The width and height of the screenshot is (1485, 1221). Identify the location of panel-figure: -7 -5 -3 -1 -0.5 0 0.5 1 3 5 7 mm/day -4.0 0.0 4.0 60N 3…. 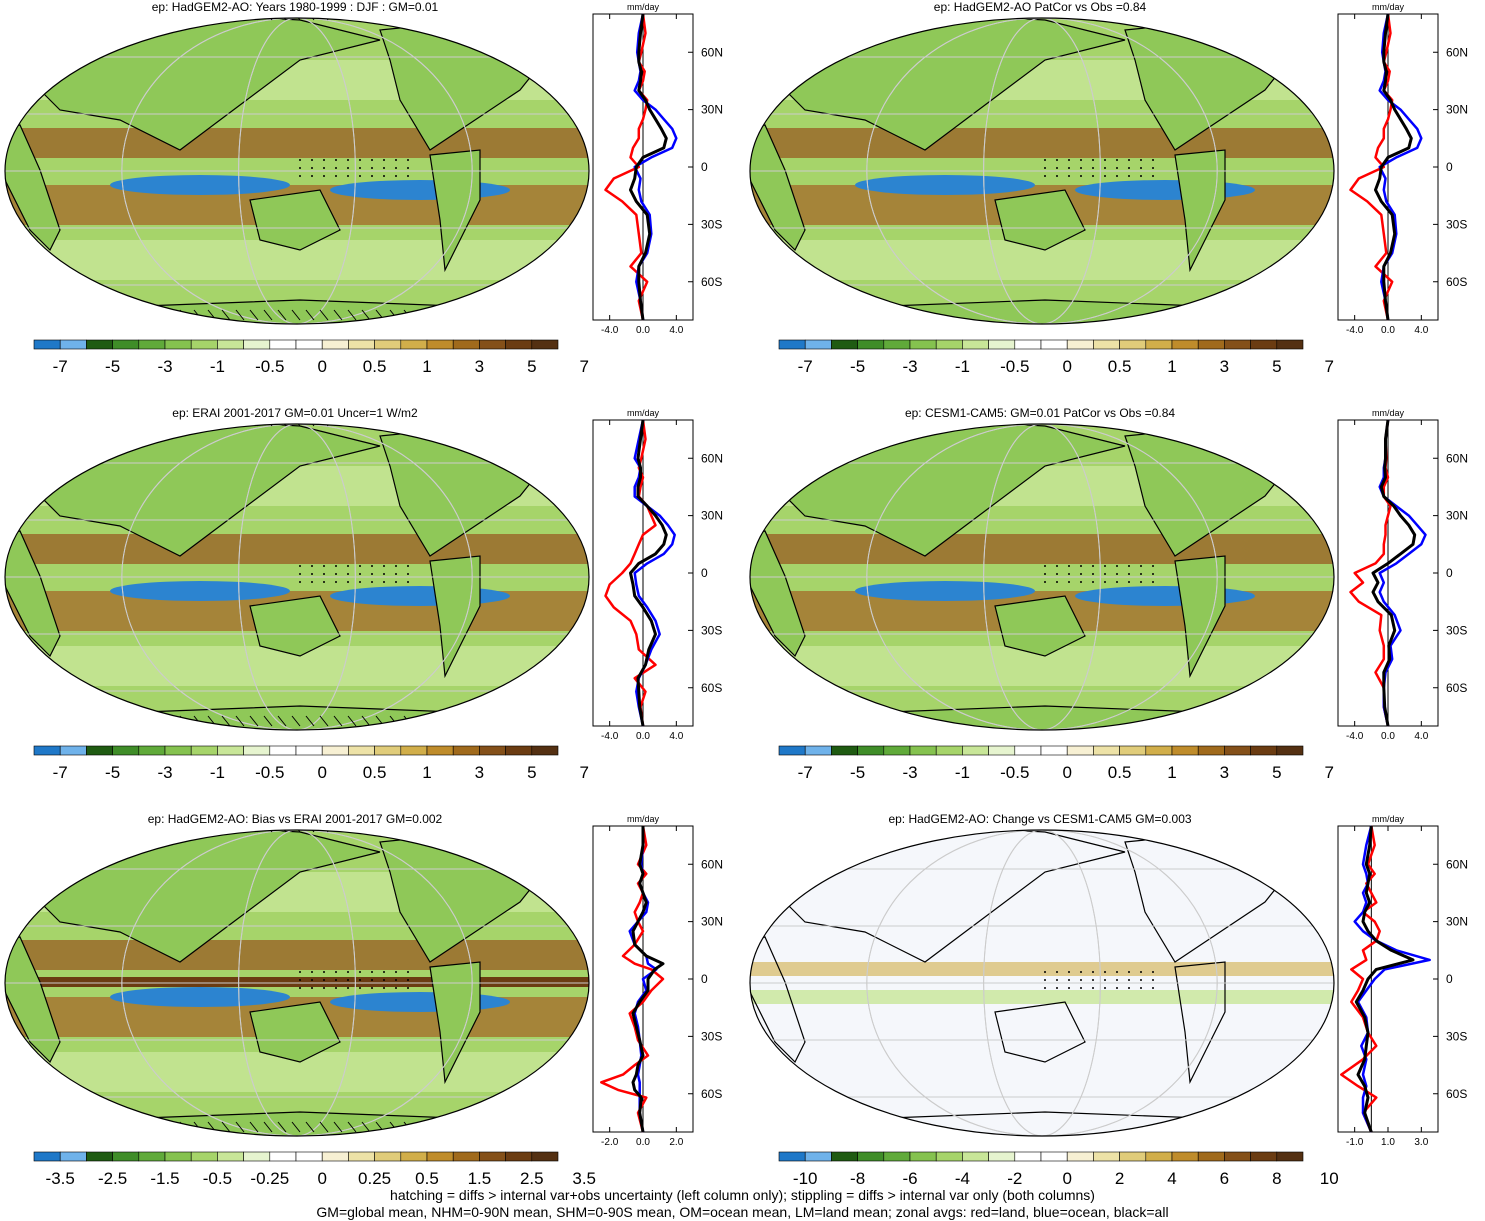
(363, 595).